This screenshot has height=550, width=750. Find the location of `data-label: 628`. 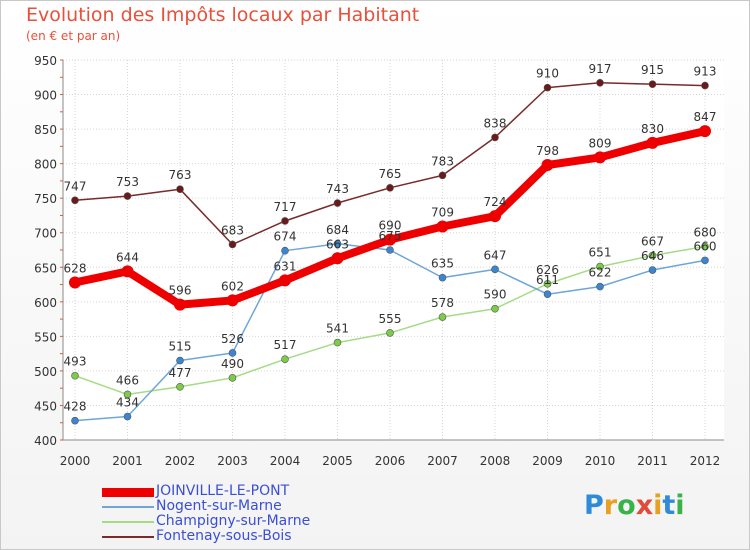

data-label: 628 is located at coordinates (75, 268).